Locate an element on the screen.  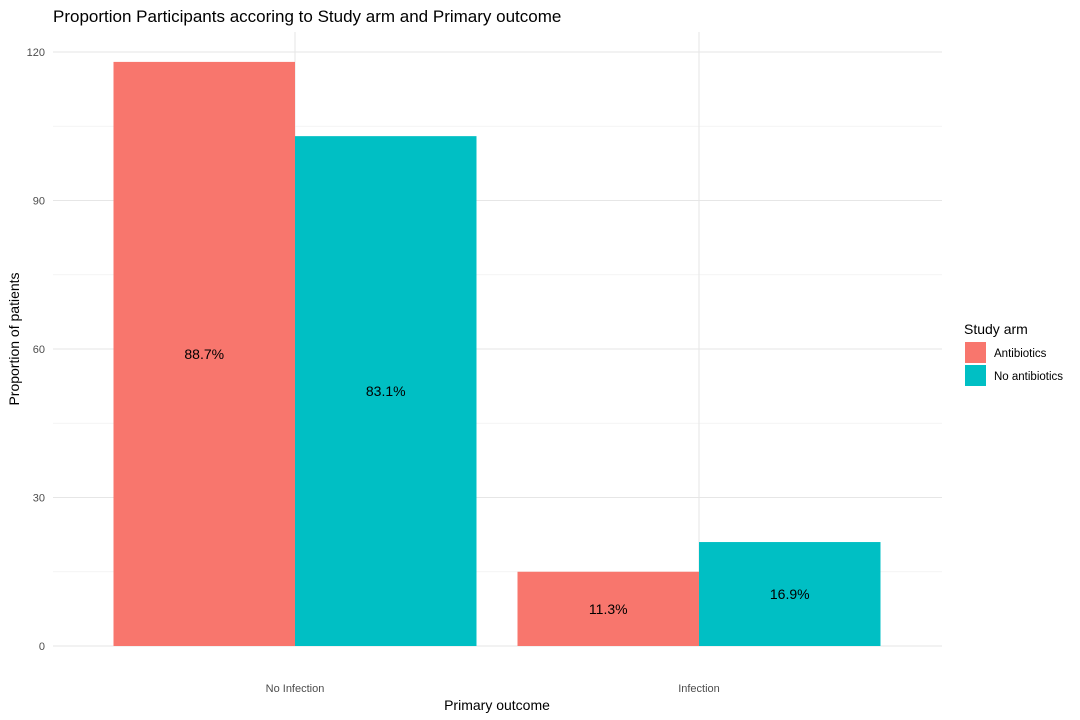
bar-data-label: 83.1% is located at coordinates (386, 391).